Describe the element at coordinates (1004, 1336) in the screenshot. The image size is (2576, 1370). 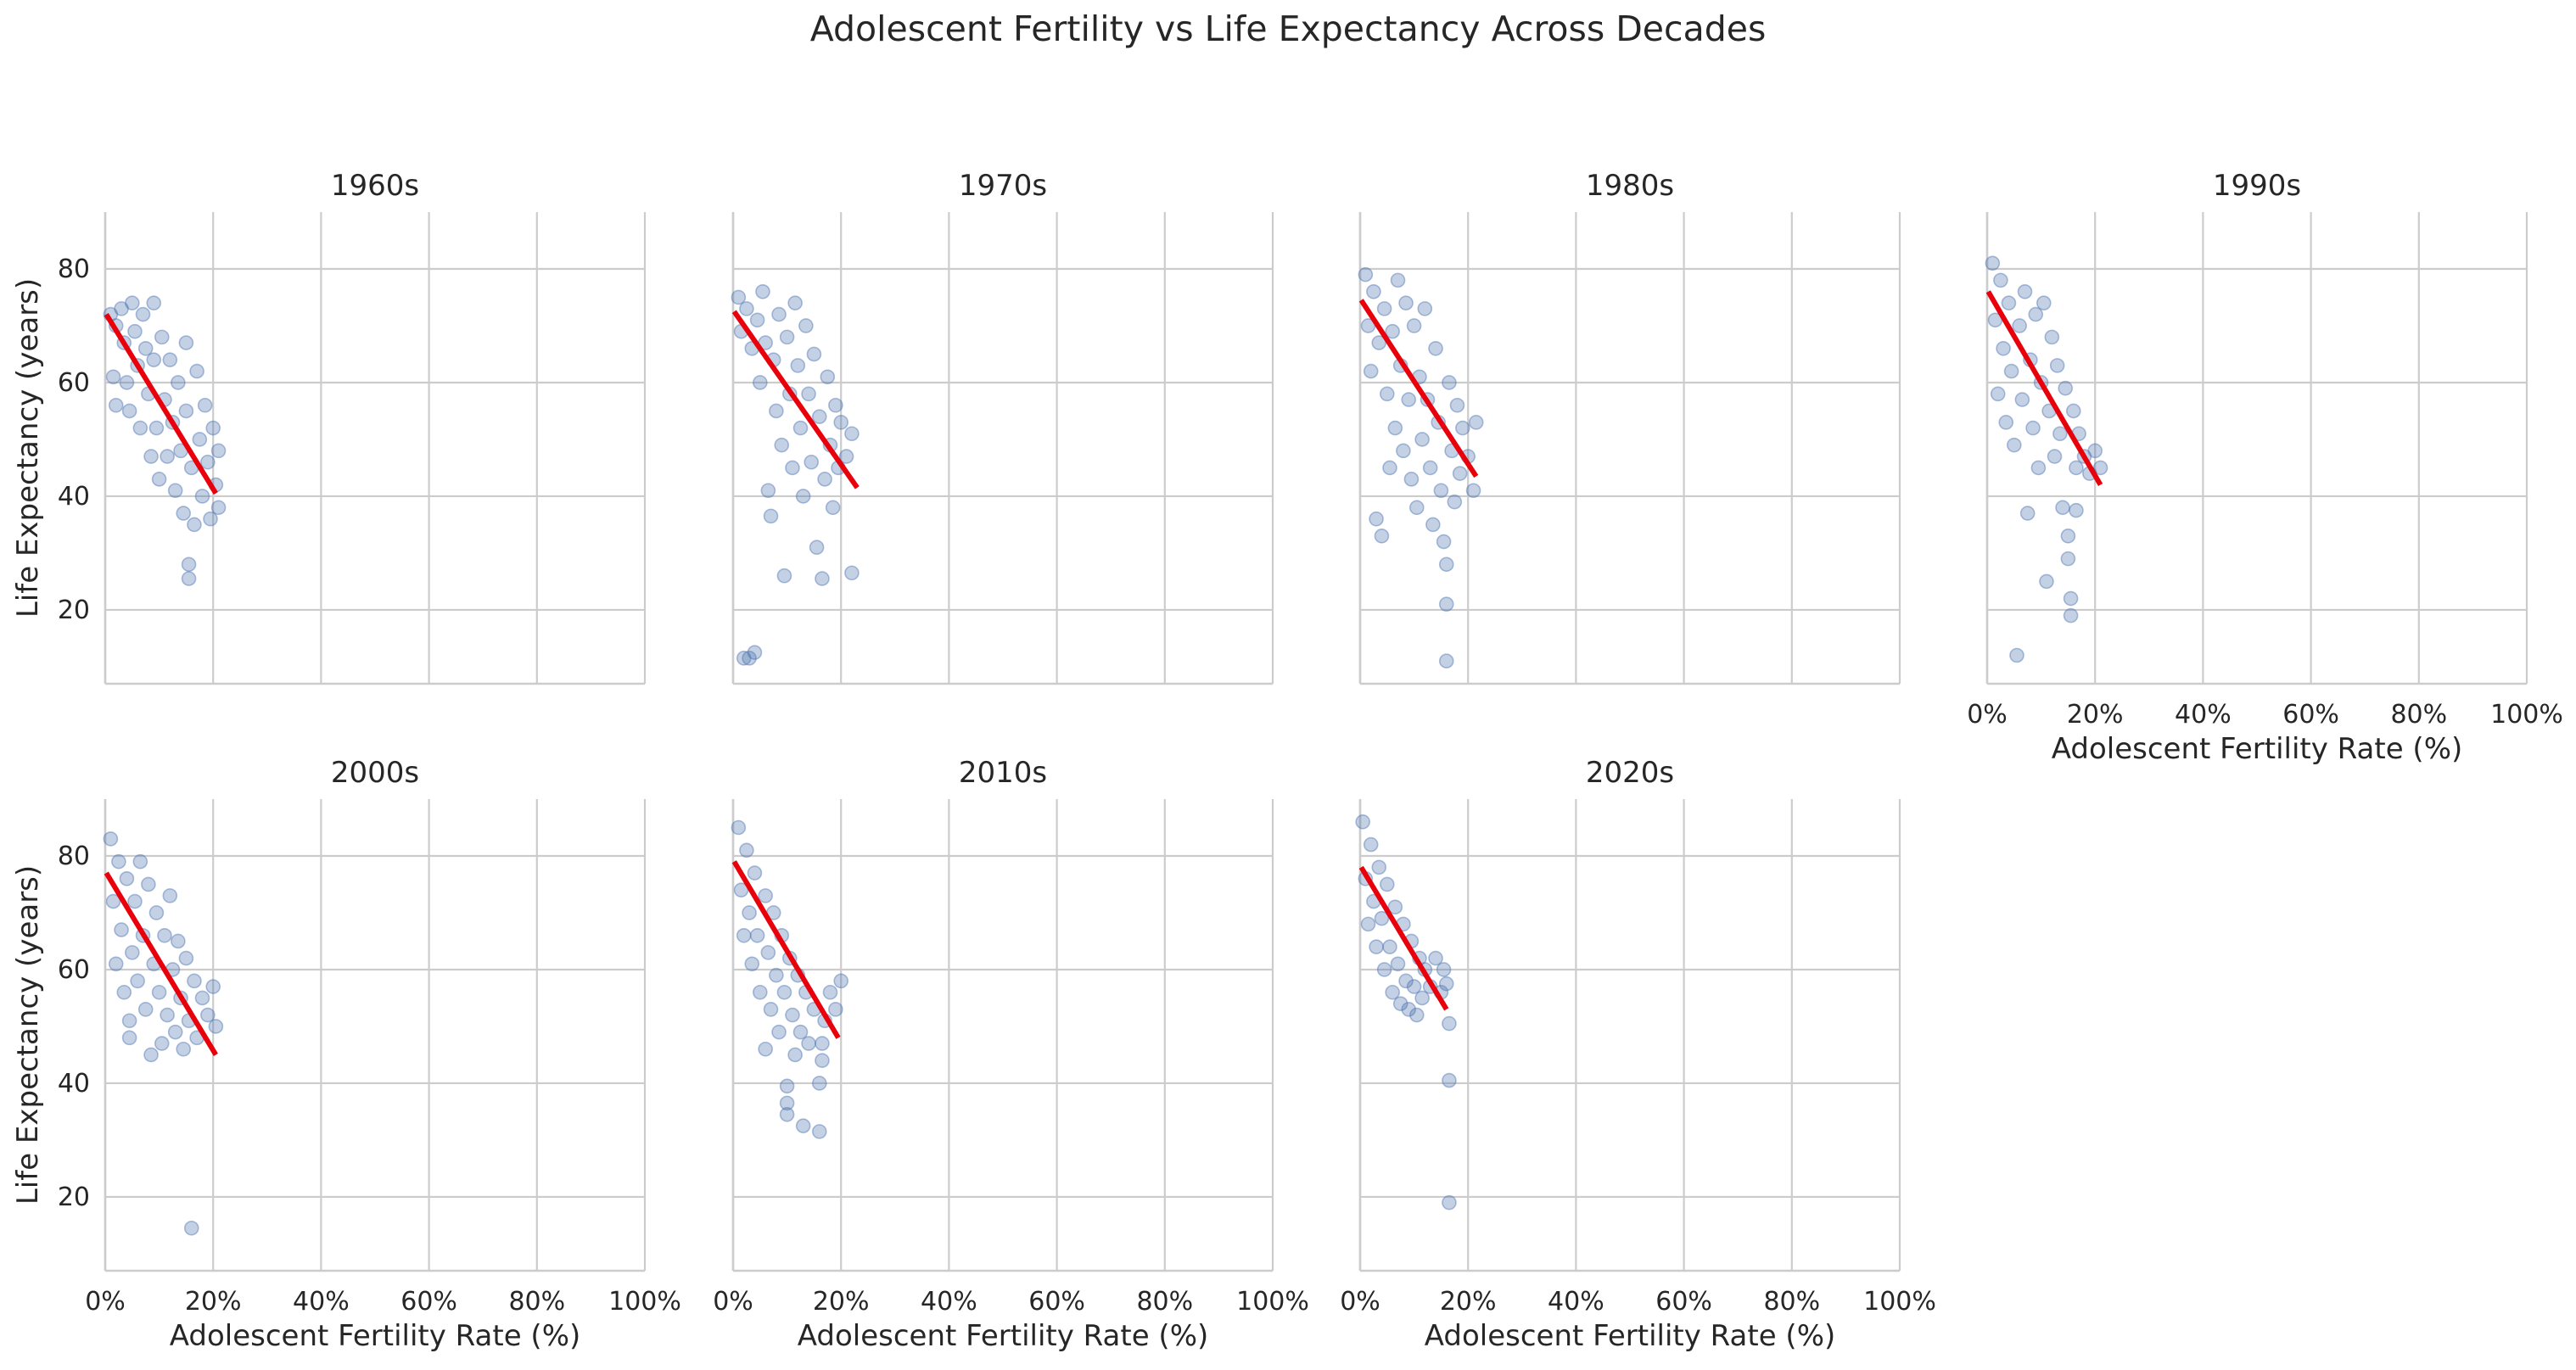
I see `x-axis-title: Adolescent Fertility Rate (%)` at that location.